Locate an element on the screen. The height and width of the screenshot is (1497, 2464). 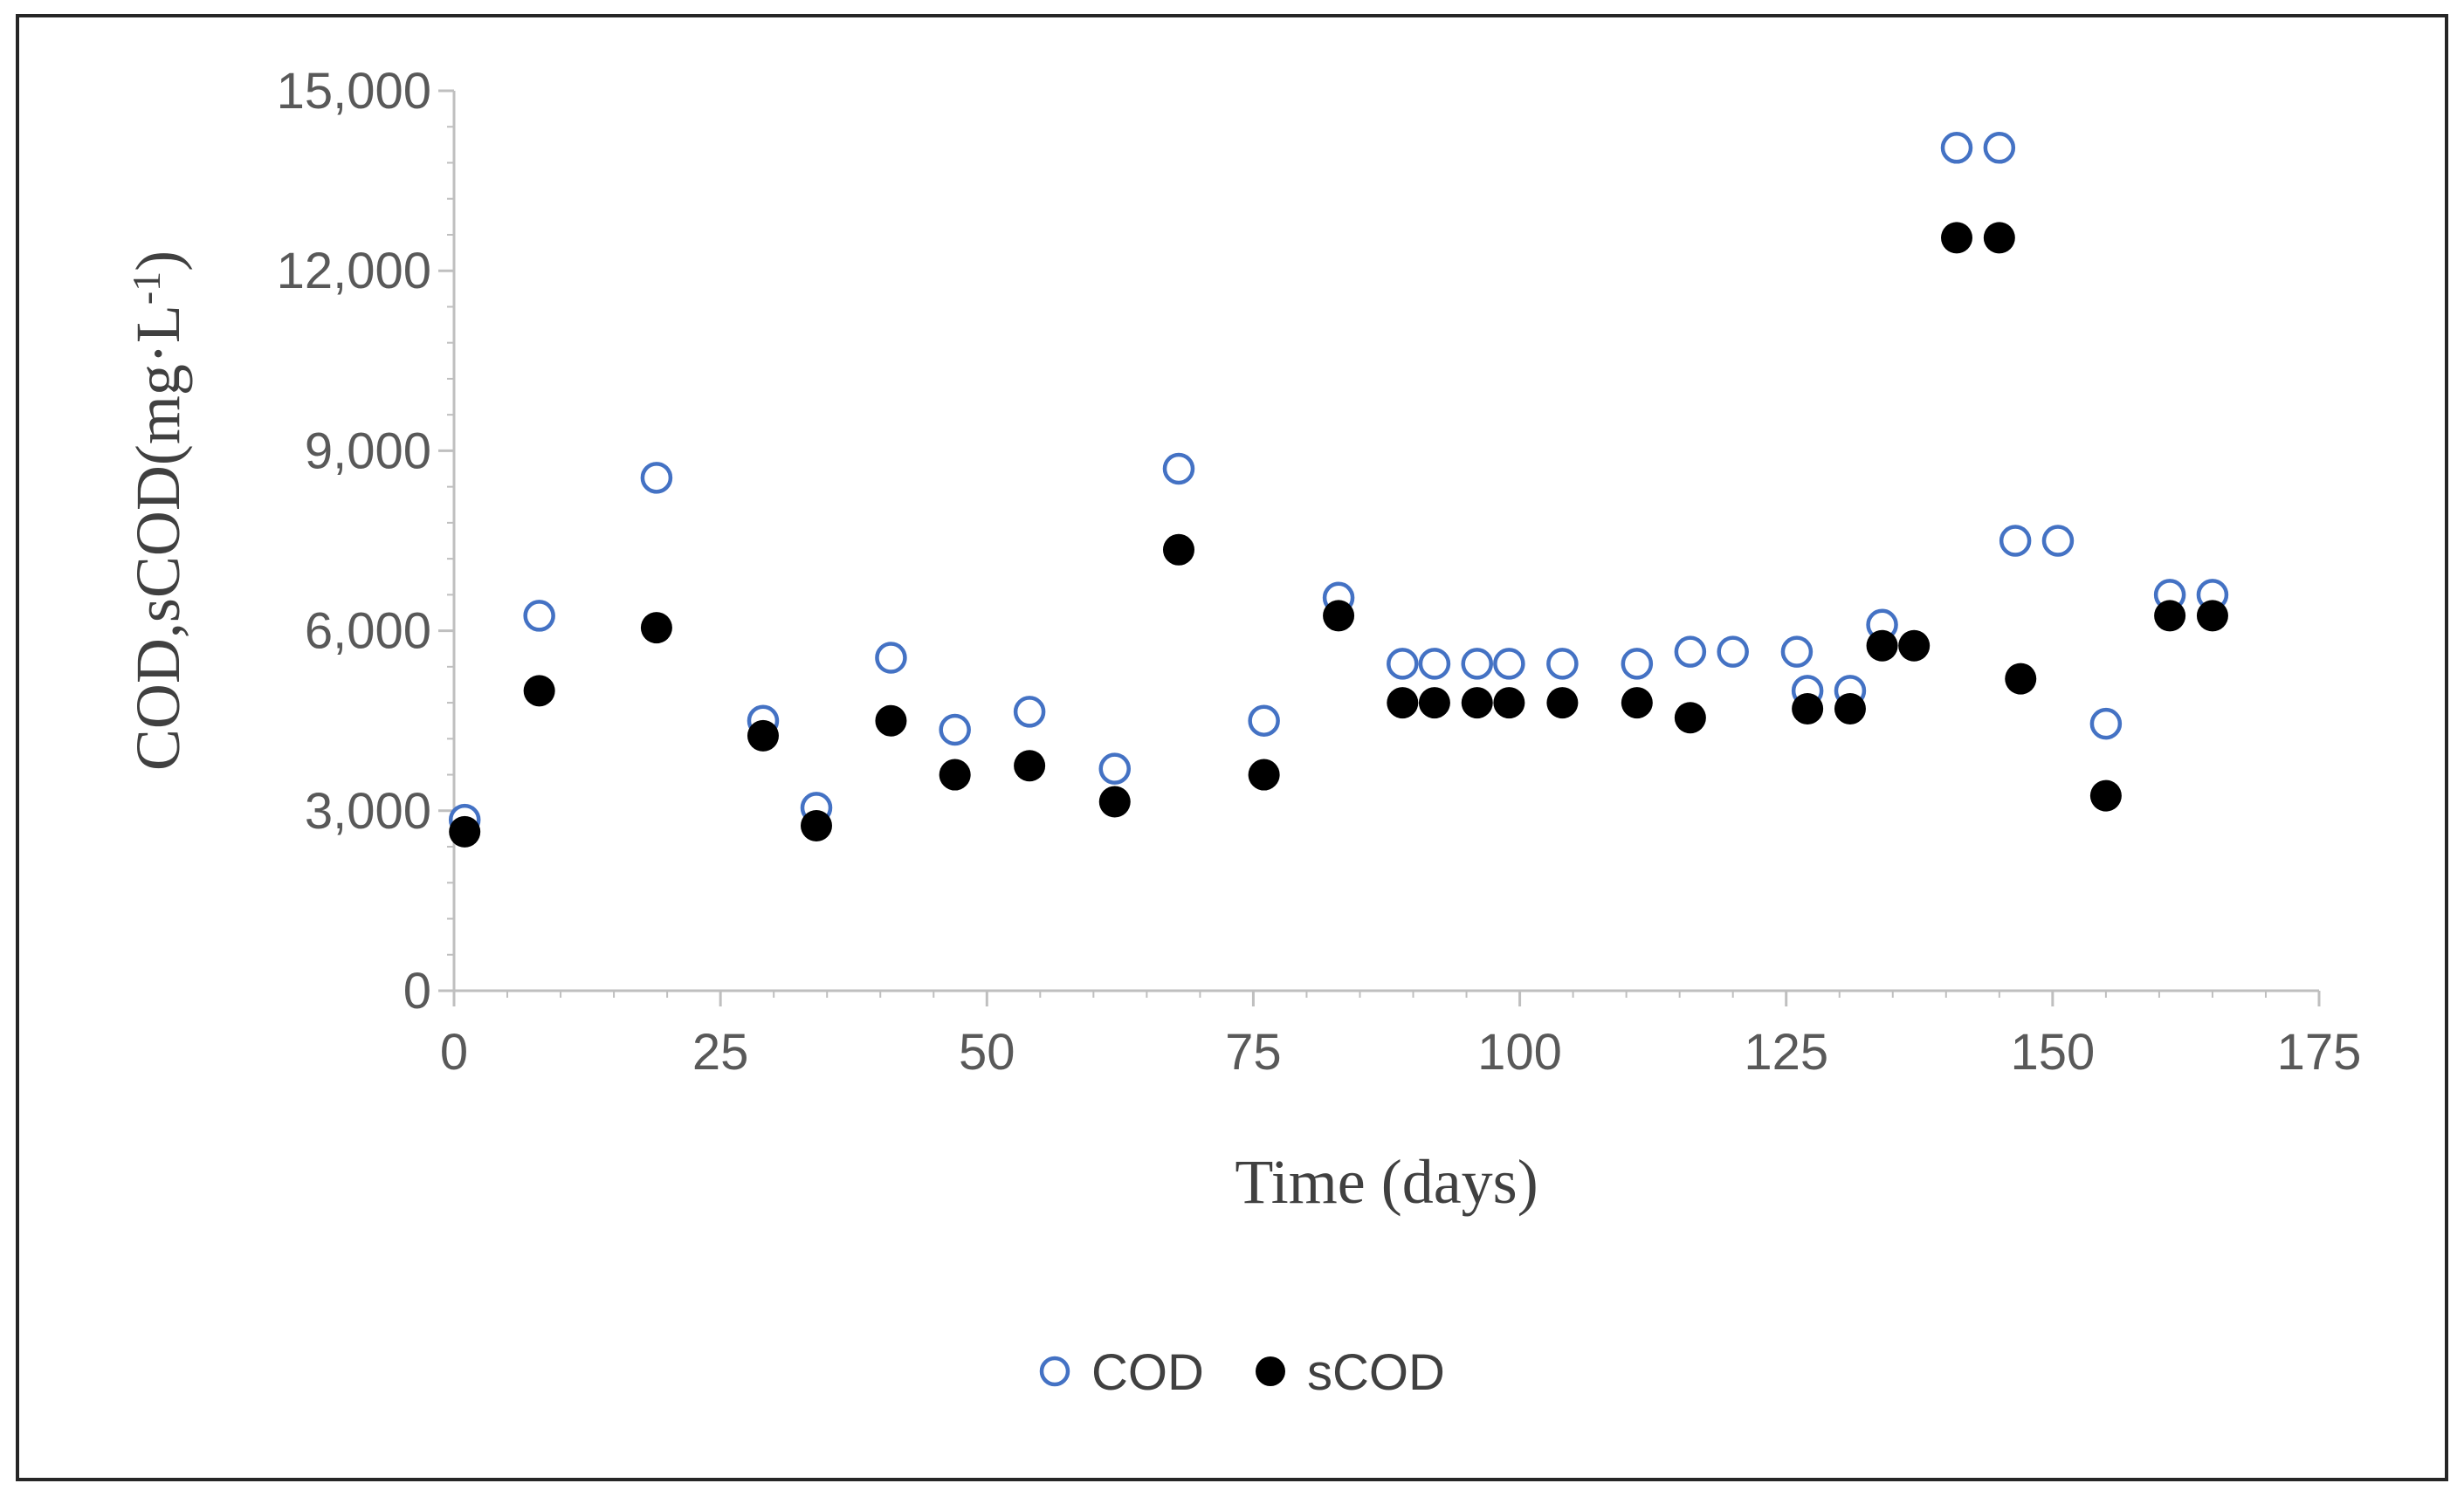
x-tick-label: 150 is located at coordinates (2052, 1052).